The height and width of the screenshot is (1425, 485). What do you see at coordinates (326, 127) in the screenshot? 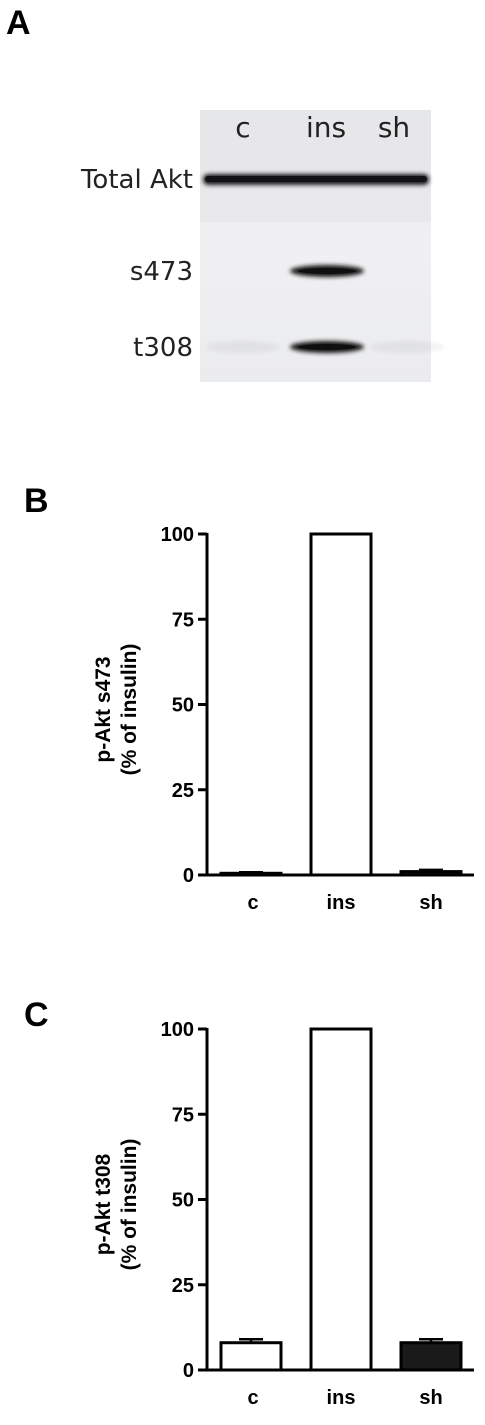
I see `lane-label-ins: ins` at bounding box center [326, 127].